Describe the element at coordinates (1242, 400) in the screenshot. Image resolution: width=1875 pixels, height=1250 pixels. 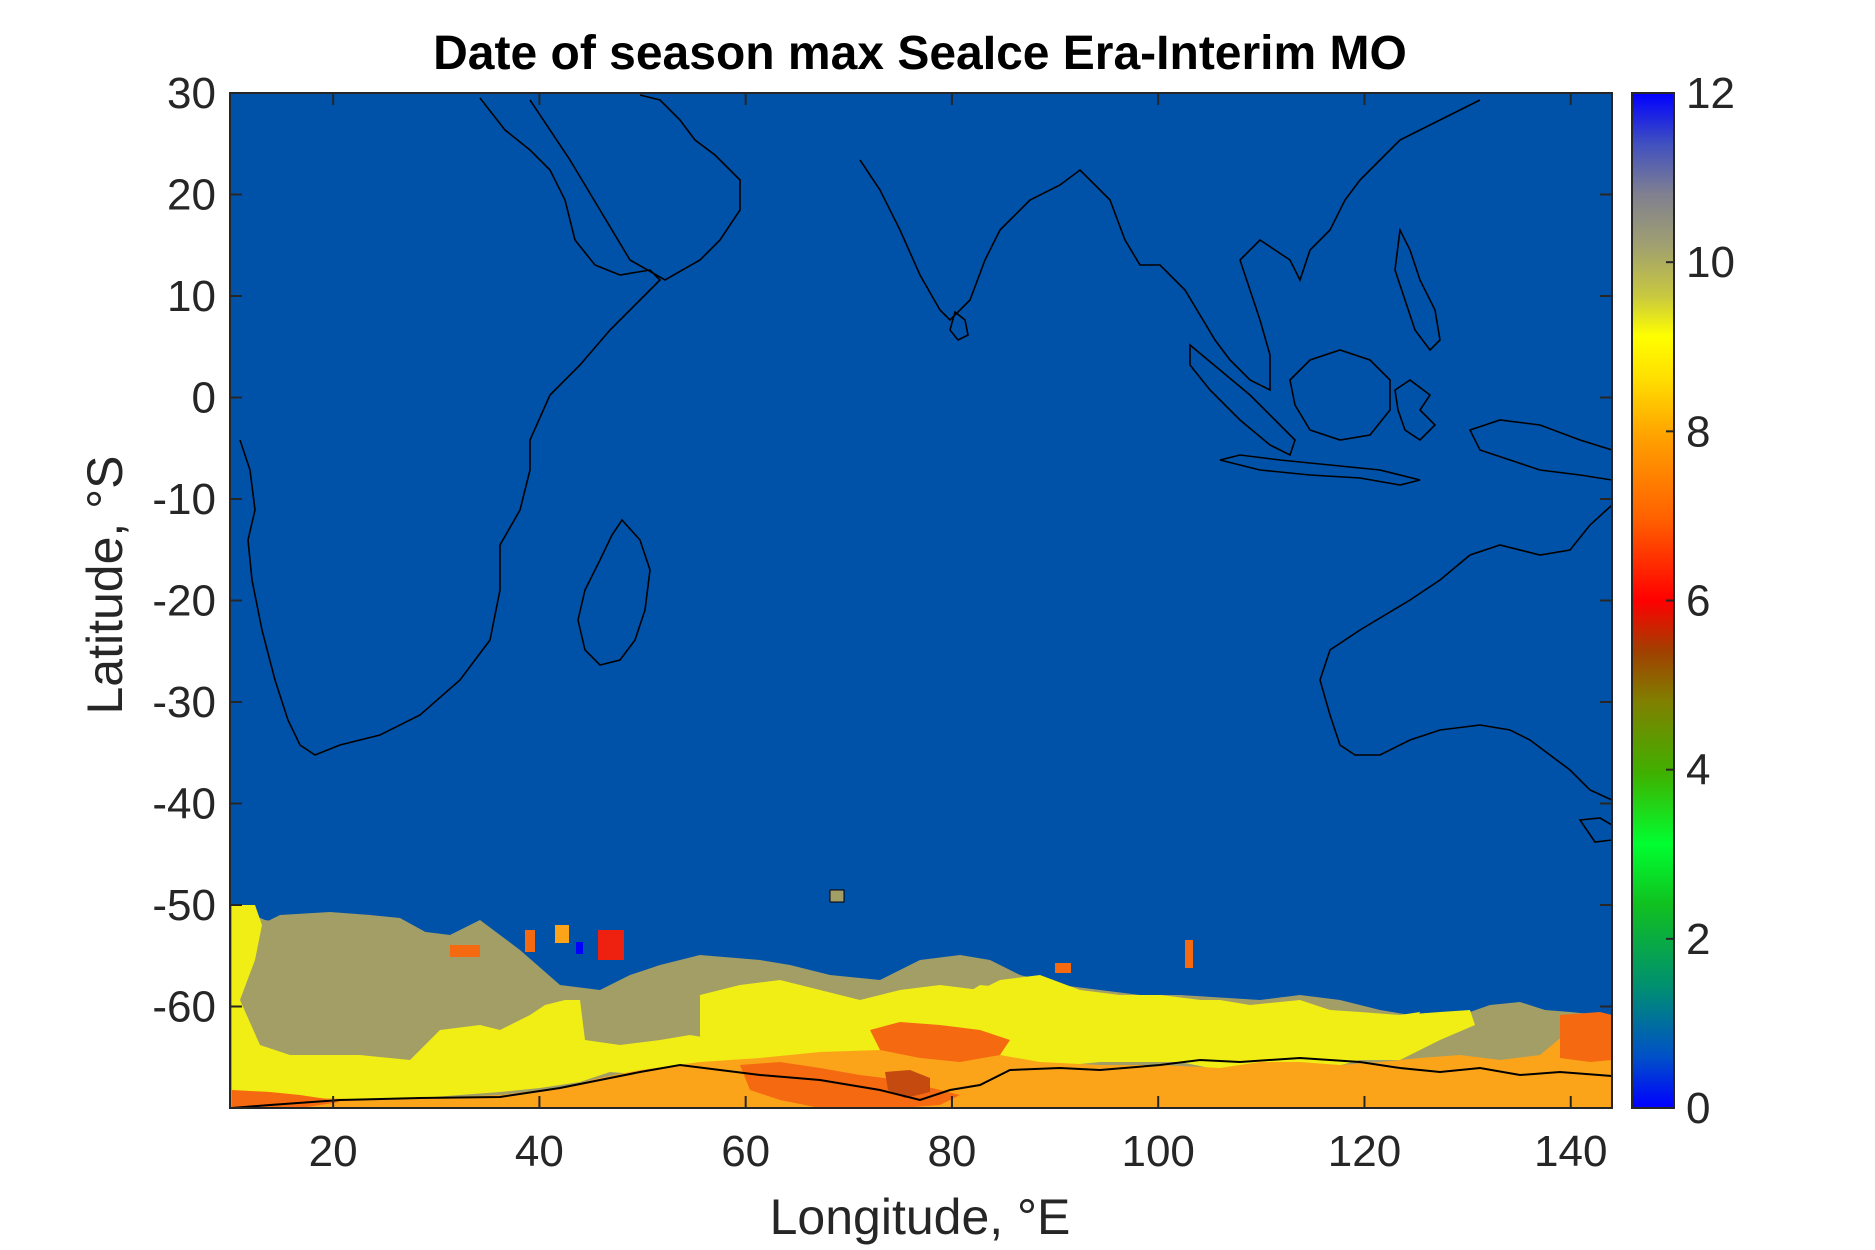
I see `sumatra-coastline` at that location.